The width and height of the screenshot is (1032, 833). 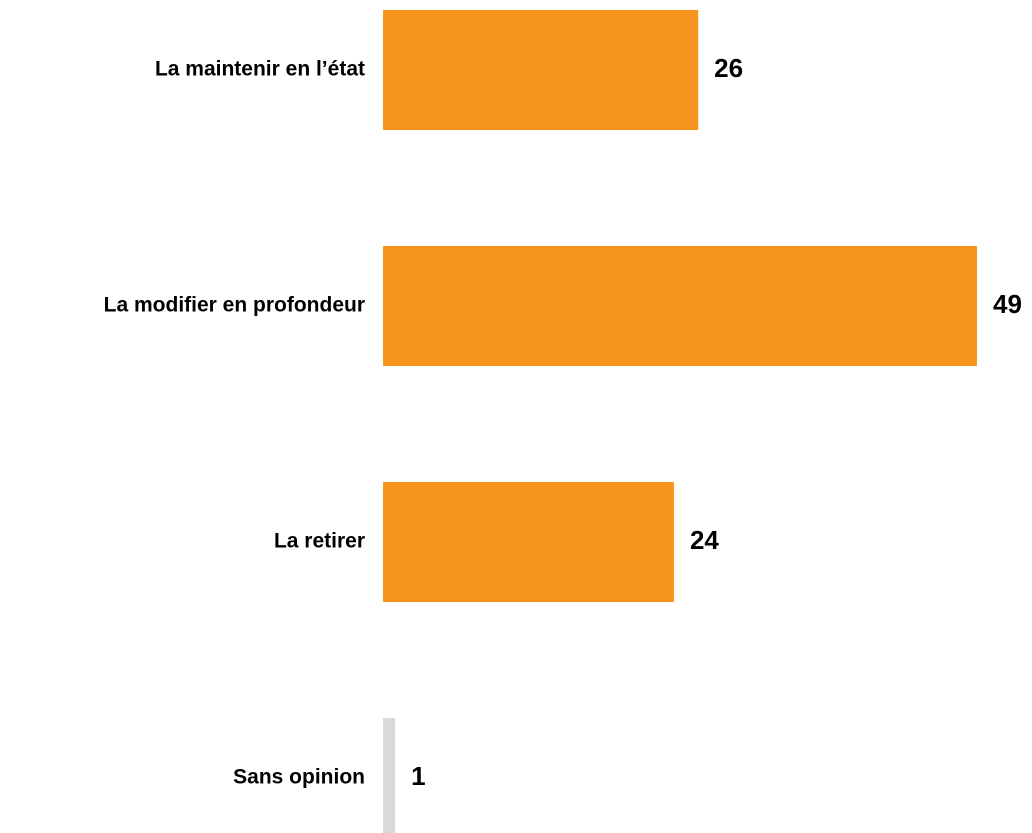 What do you see at coordinates (418, 776) in the screenshot?
I see `value-label: 1` at bounding box center [418, 776].